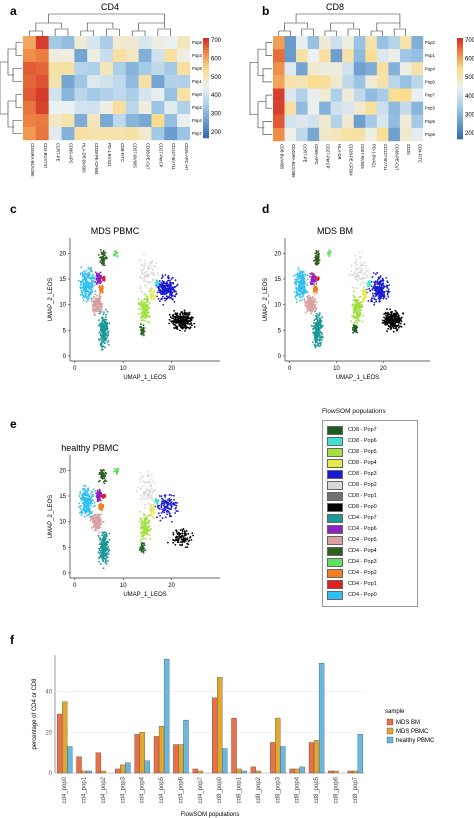  I want to click on x-tick-label: 10, so click(123, 369).